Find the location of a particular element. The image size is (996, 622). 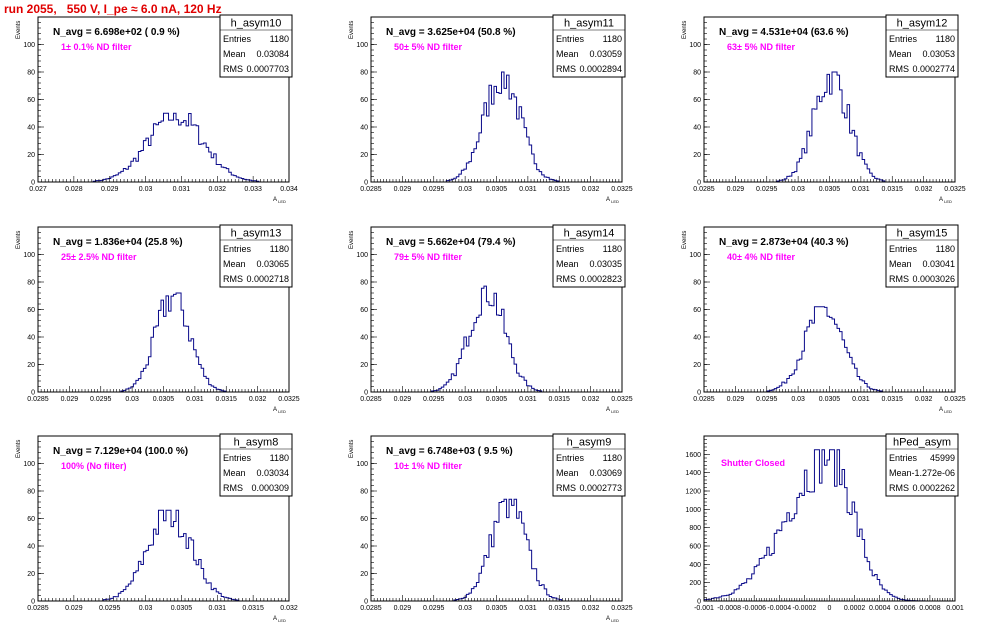

navg-label: N_avg = 1.836e+04 (25.8 %) is located at coordinates (118, 242).